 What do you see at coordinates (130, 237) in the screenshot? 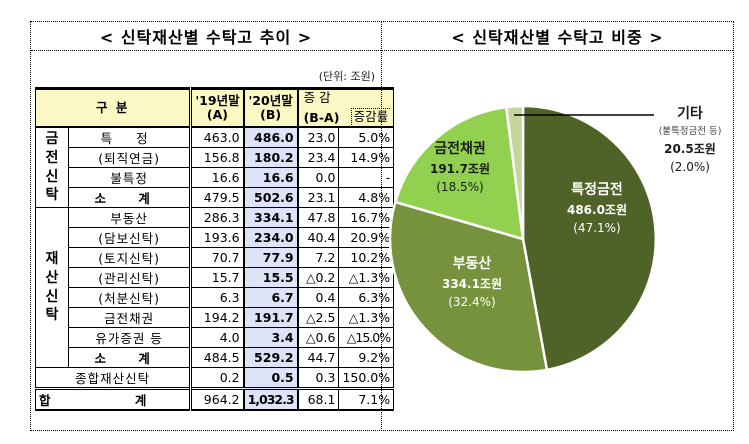
I see `row-label: (담보신탁)` at bounding box center [130, 237].